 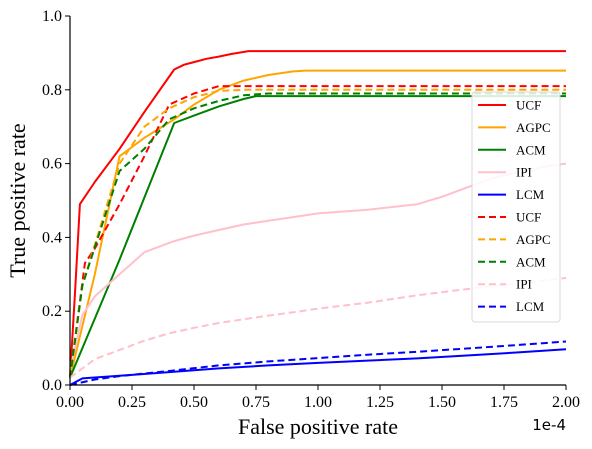 What do you see at coordinates (318, 426) in the screenshot?
I see `x-axis-title: False positive rate` at bounding box center [318, 426].